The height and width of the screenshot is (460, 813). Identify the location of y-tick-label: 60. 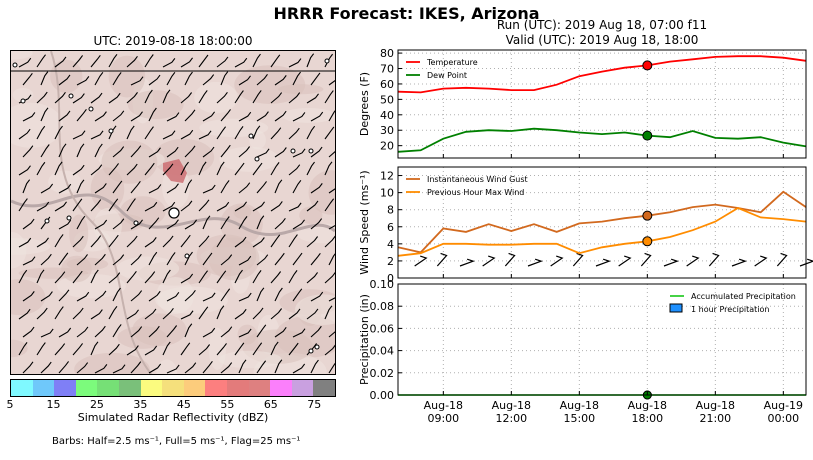
(387, 84).